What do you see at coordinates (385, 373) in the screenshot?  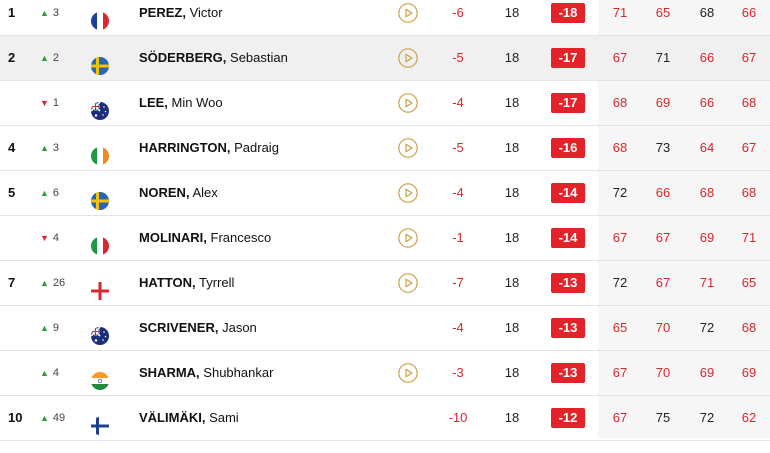 I see `leaderboard-row: ▲ 4 SHARMA, Shubhankar -3 18 -13 67 70 69 69` at bounding box center [385, 373].